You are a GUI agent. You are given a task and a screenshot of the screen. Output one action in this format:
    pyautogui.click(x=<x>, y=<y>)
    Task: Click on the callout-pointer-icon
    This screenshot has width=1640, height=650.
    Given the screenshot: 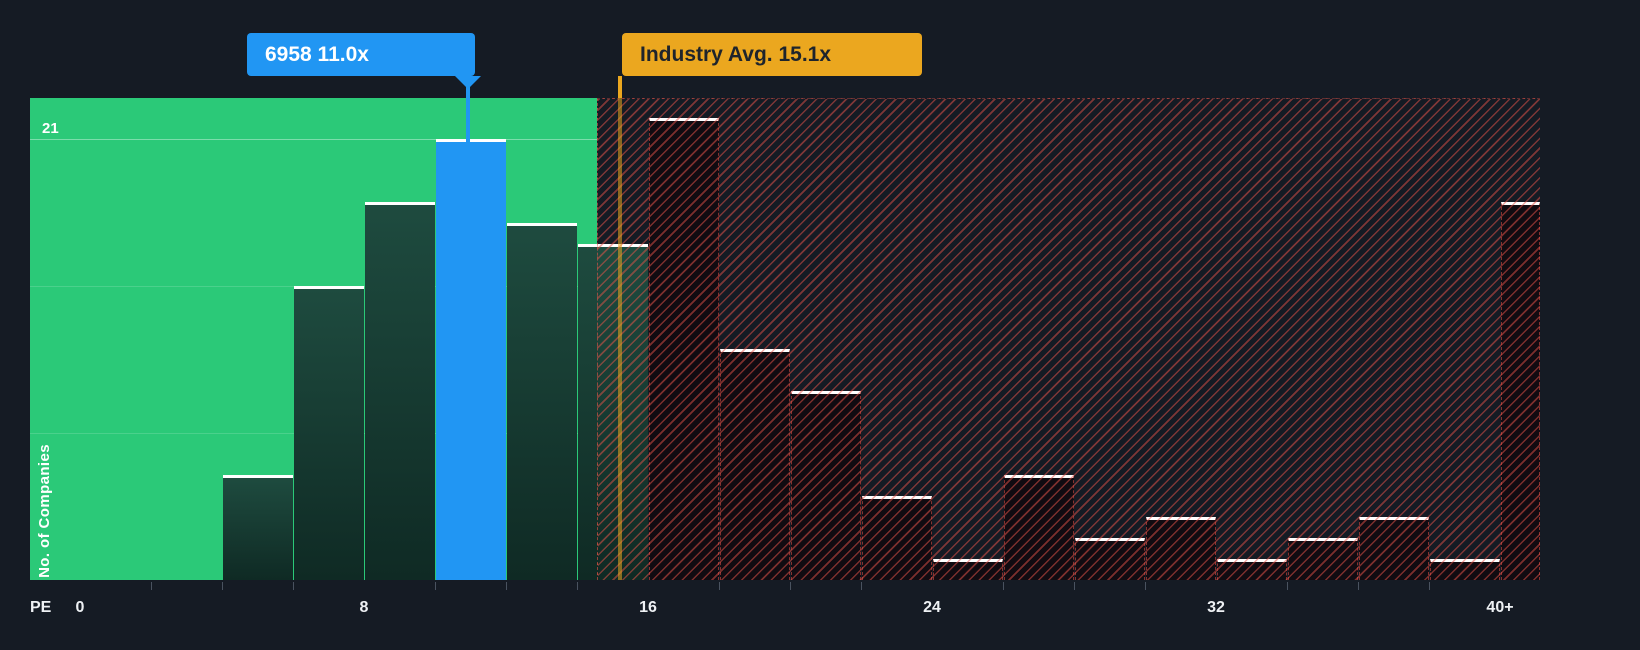 What is the action you would take?
    pyautogui.click(x=468, y=82)
    